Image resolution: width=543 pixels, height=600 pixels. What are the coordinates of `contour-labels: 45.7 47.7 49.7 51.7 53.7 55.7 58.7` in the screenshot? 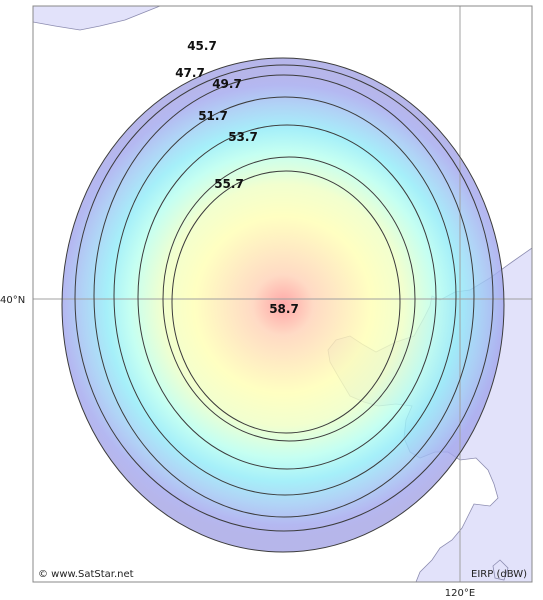 It's located at (237, 177).